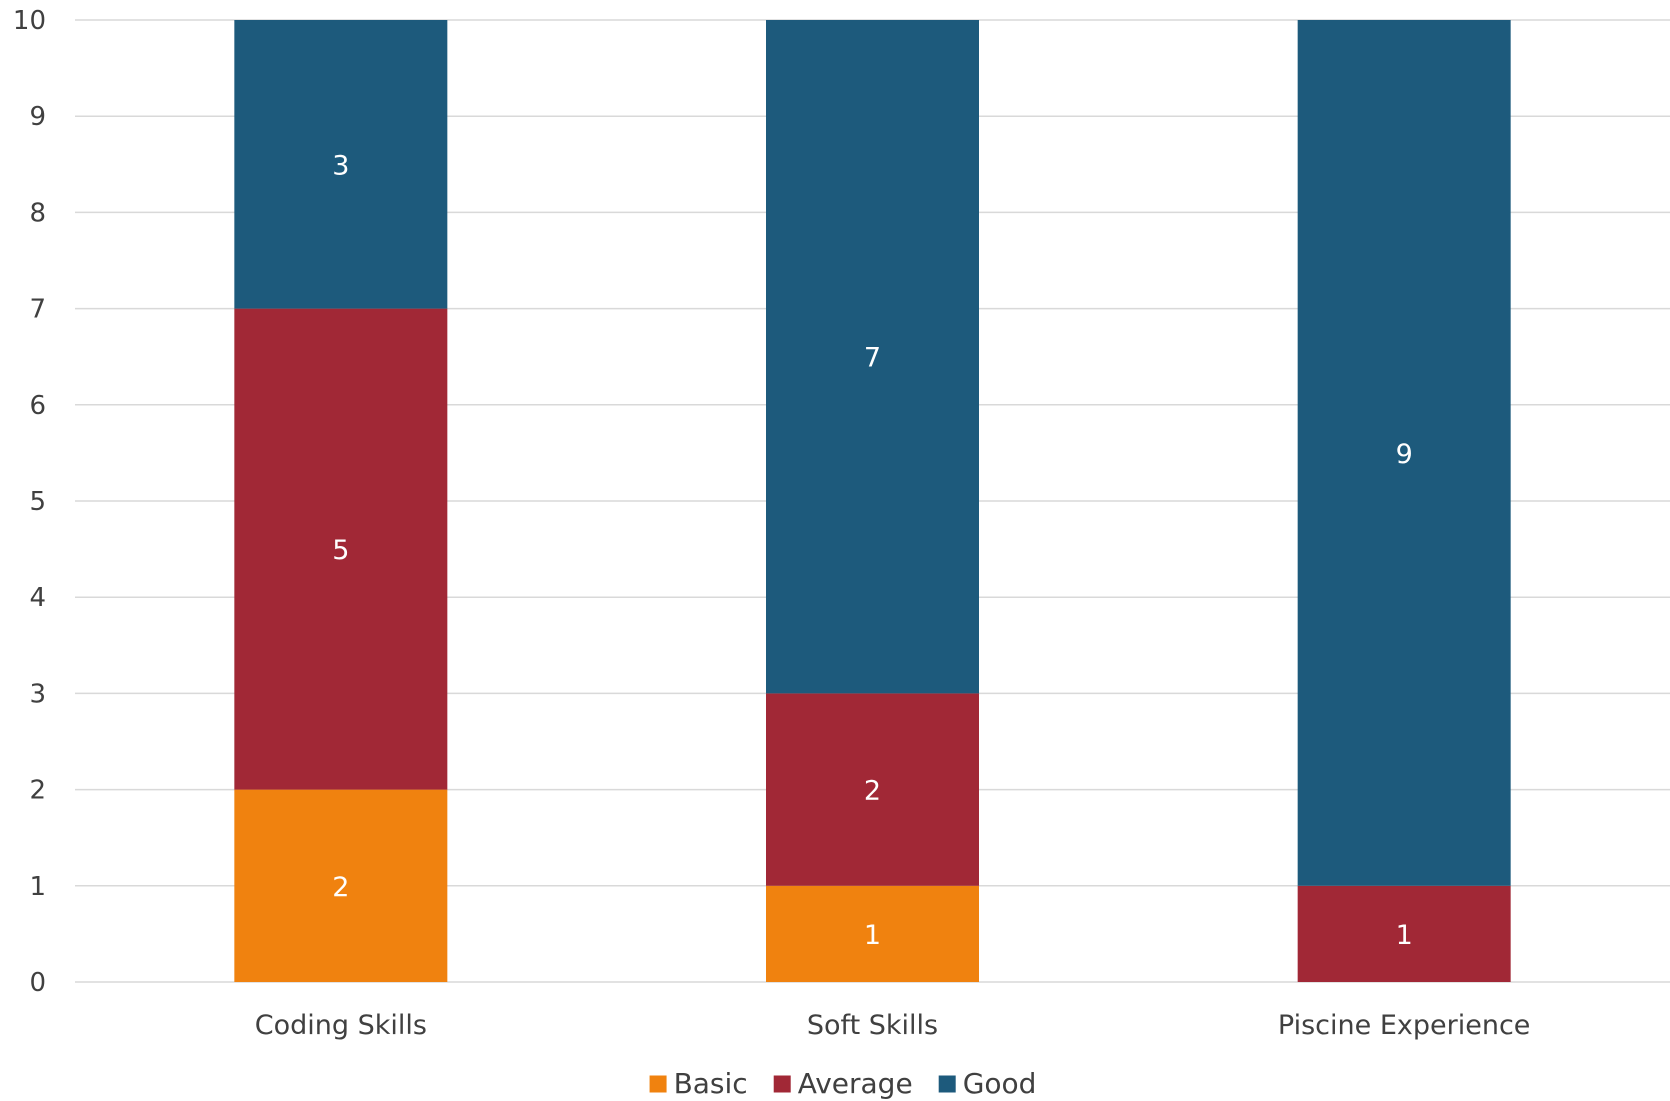 This screenshot has width=1670, height=1101. I want to click on x-tick-label: Soft Skills, so click(872, 1025).